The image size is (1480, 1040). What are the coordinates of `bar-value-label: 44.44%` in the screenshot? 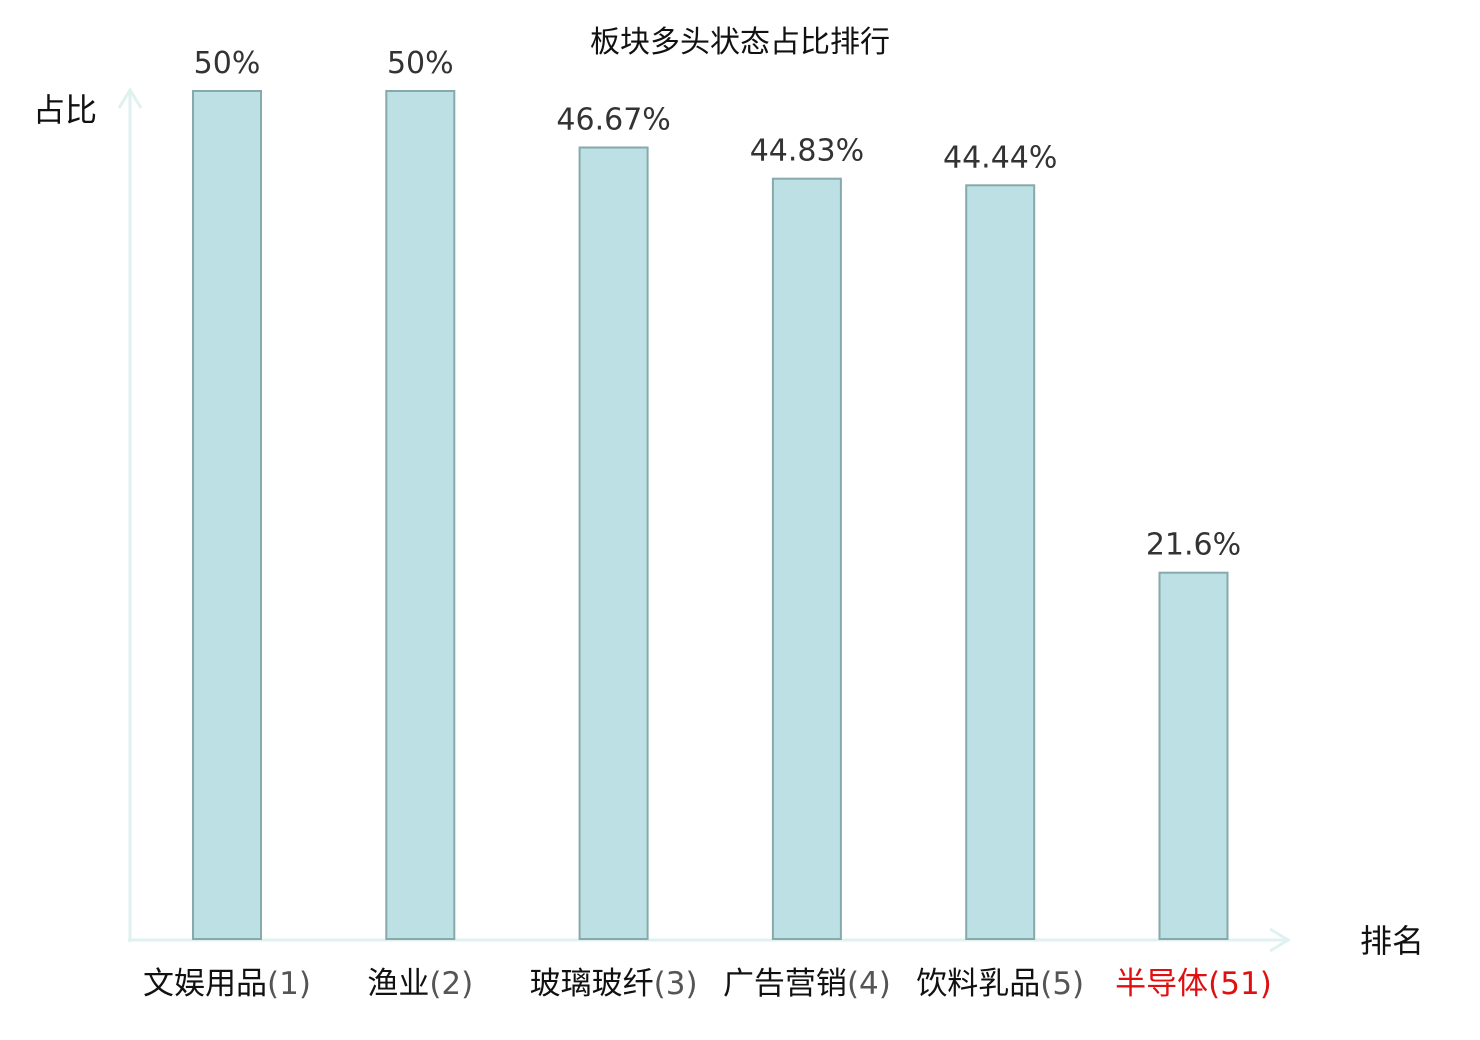 It's located at (1000, 157).